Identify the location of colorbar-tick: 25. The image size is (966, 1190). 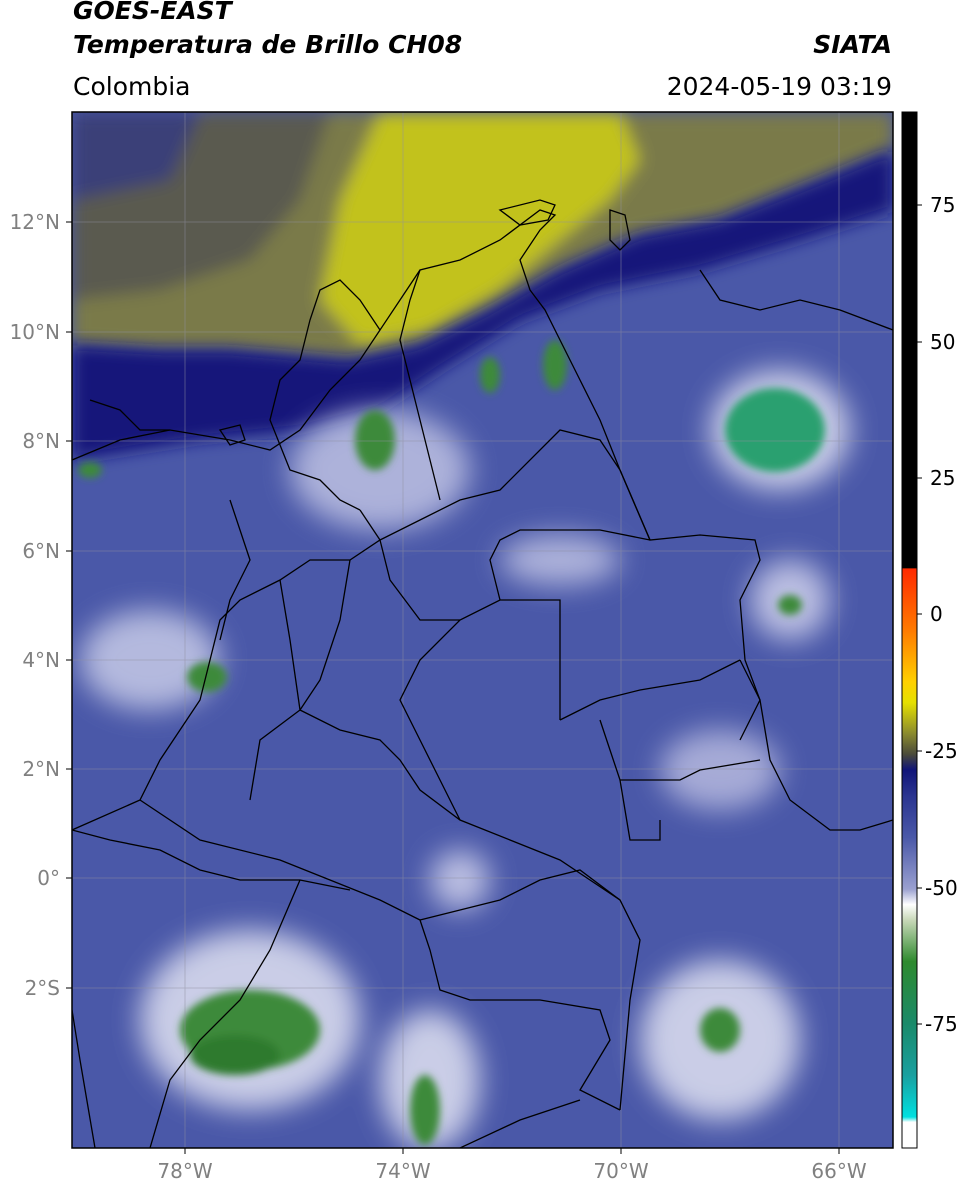
(942, 478).